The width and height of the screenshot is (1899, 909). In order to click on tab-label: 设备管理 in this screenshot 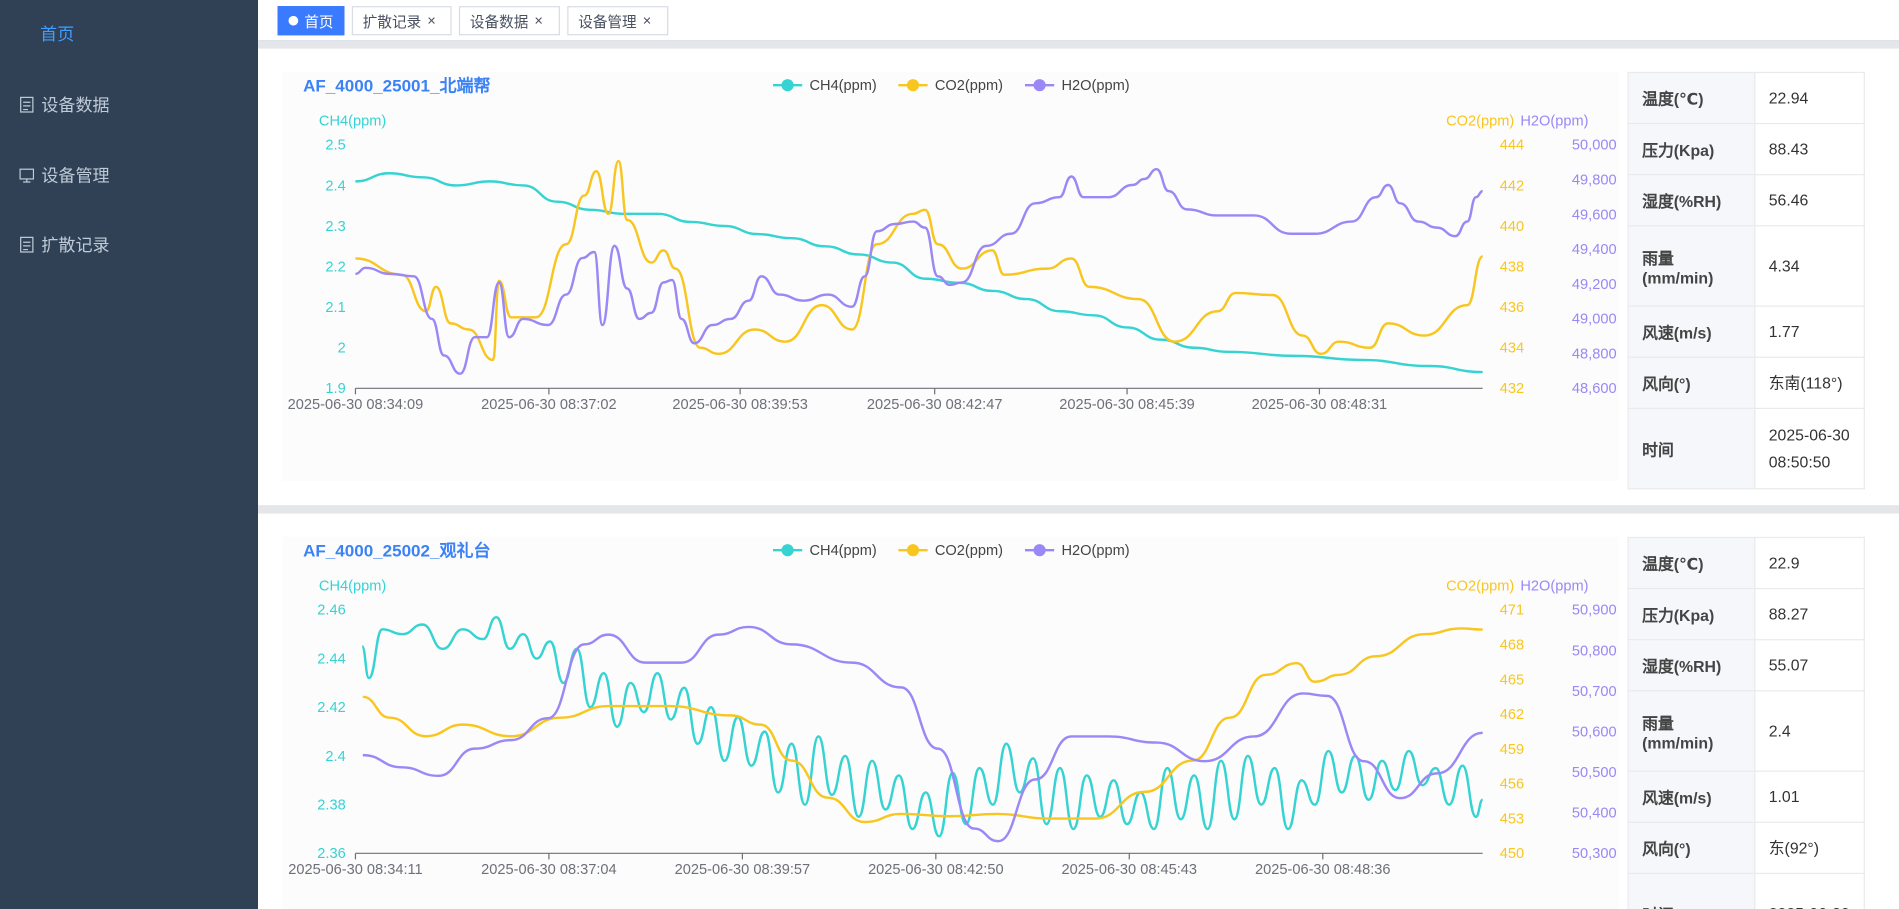, I will do `click(607, 21)`.